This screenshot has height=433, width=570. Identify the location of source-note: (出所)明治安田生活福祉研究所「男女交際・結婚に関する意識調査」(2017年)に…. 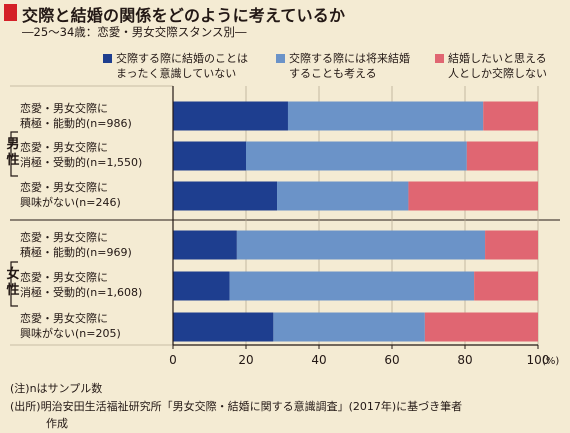
(236, 406).